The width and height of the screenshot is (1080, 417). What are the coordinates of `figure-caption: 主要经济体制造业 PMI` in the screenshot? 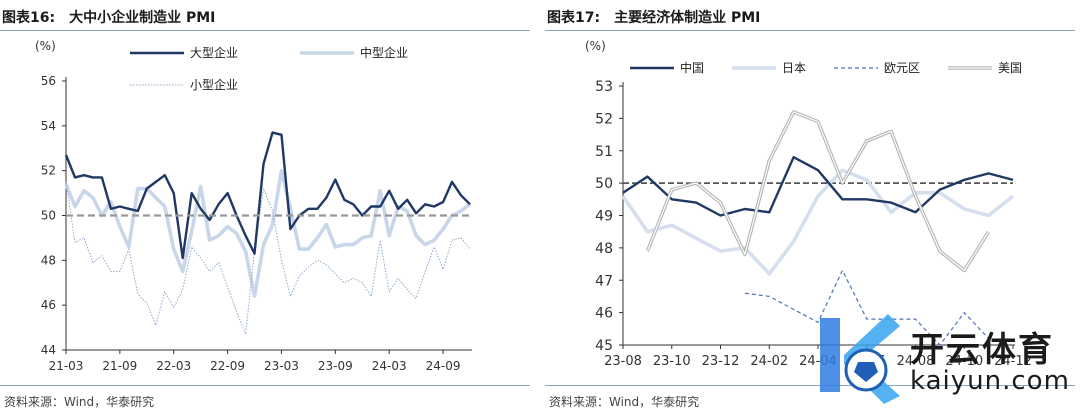 It's located at (687, 18).